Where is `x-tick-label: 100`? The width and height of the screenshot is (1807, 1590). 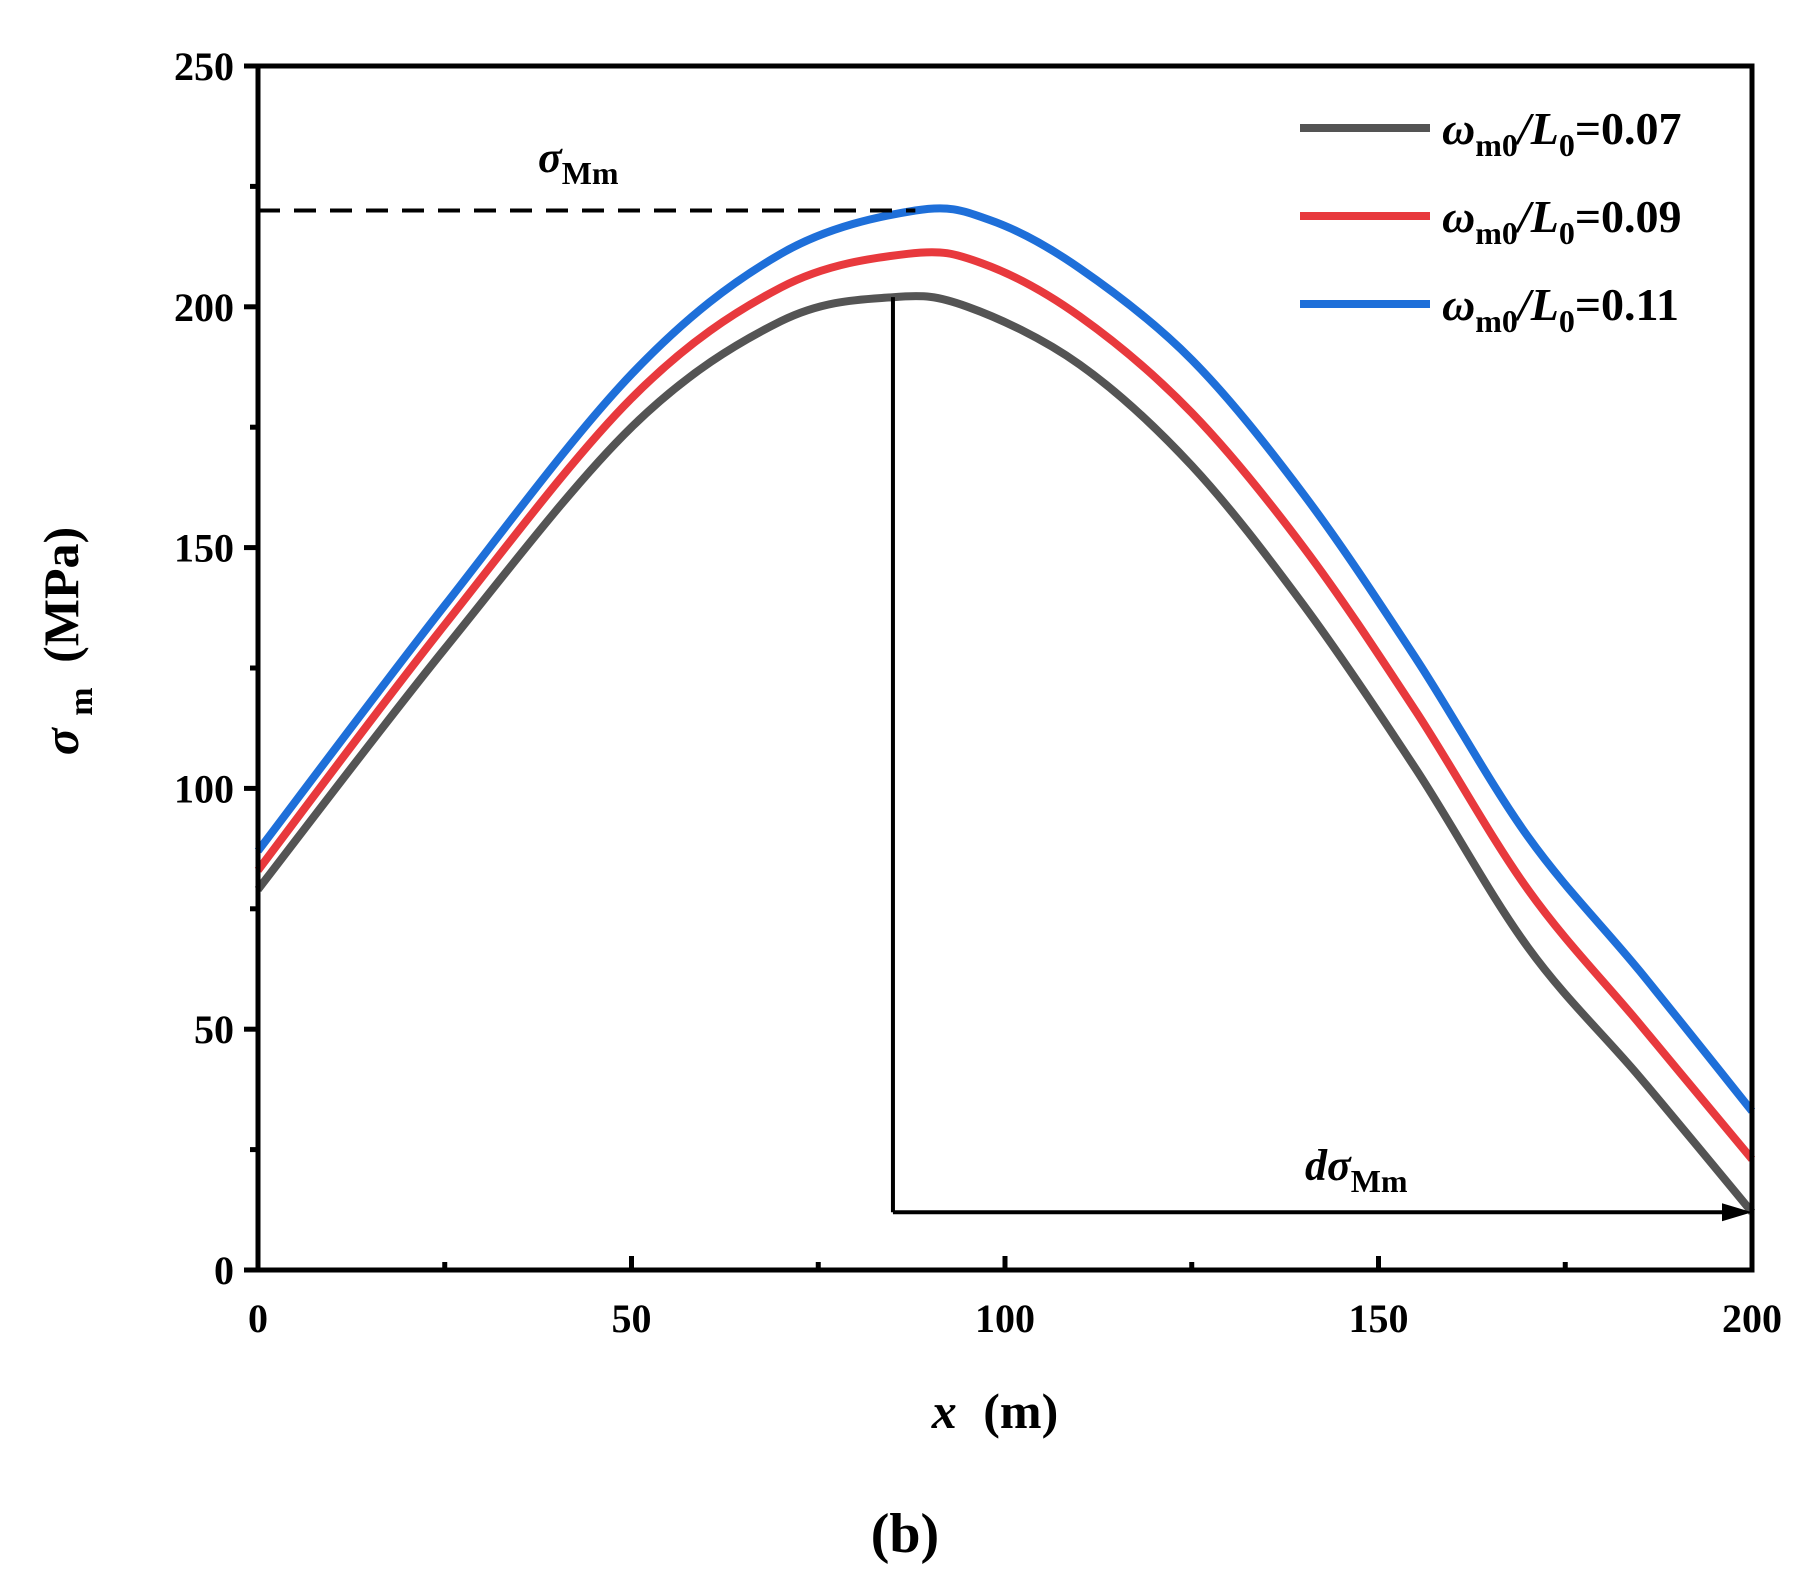
x-tick-label: 100 is located at coordinates (1005, 1318).